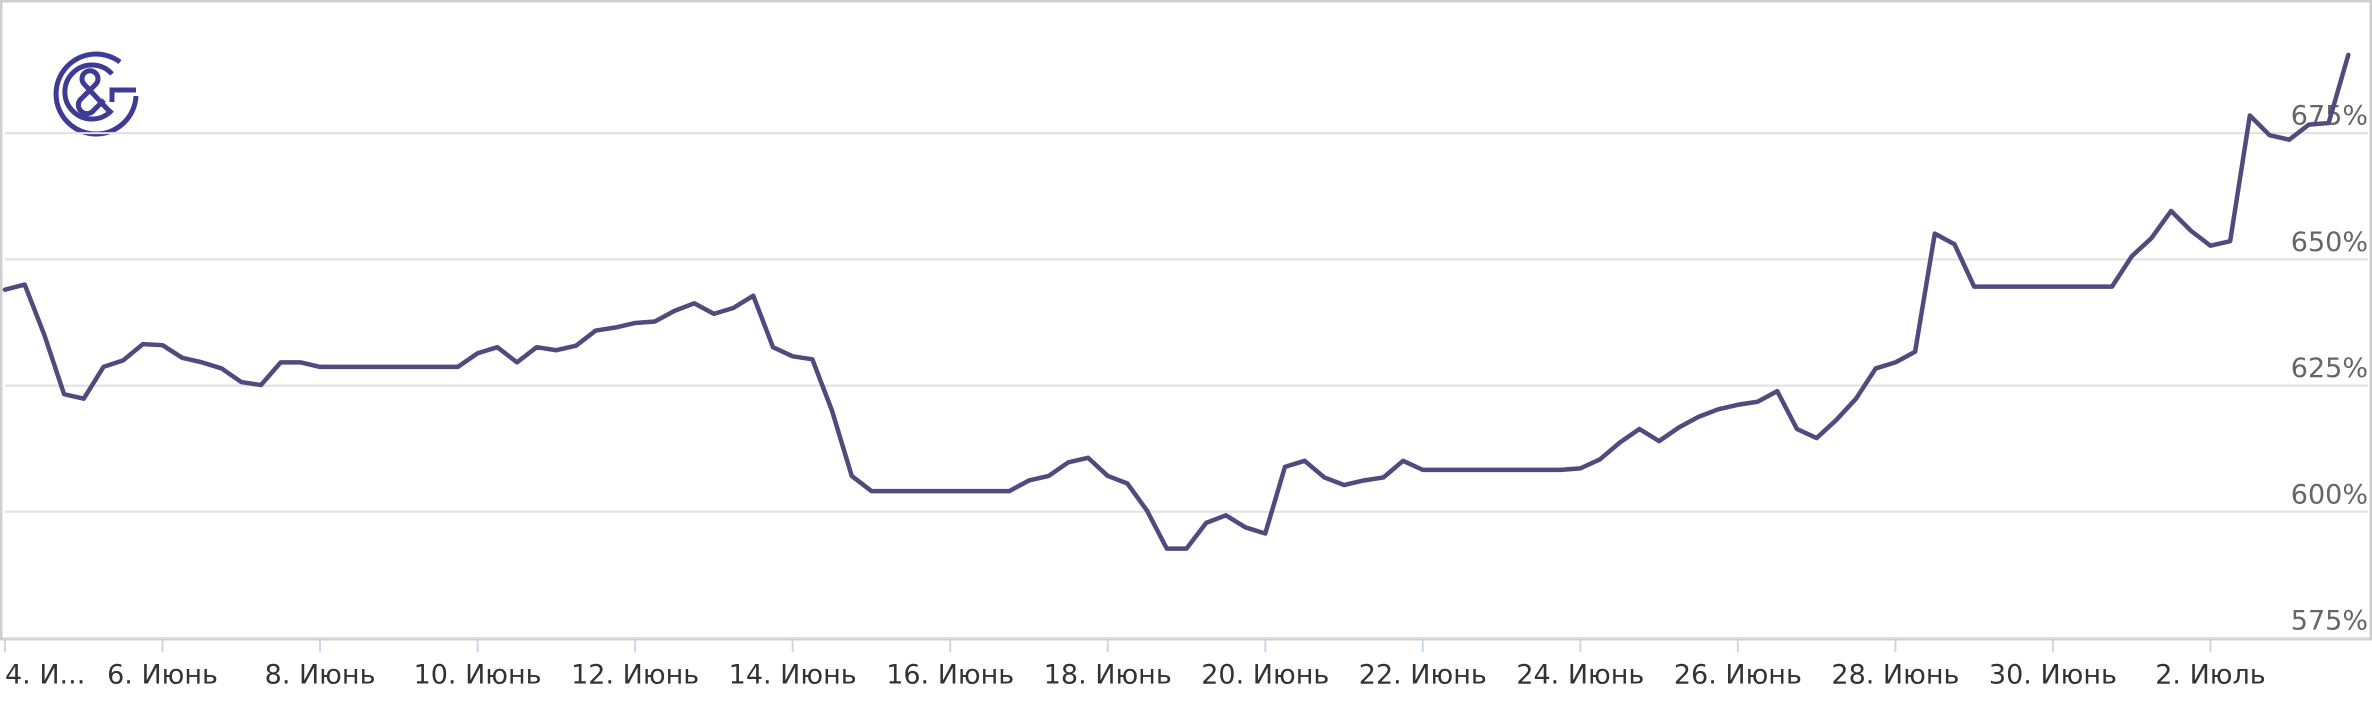 The height and width of the screenshot is (713, 2372). Describe the element at coordinates (1265, 675) in the screenshot. I see `x-tick-label: 20. Июнь` at that location.